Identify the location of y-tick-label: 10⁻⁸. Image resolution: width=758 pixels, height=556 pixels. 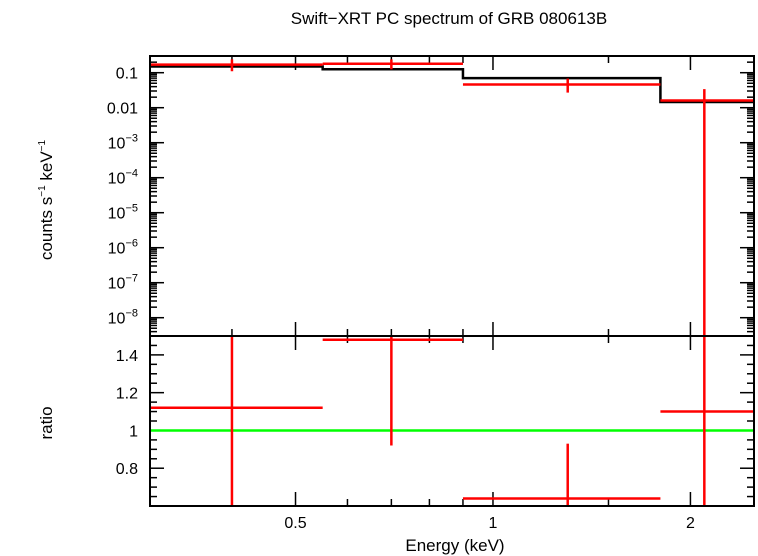
(123, 318).